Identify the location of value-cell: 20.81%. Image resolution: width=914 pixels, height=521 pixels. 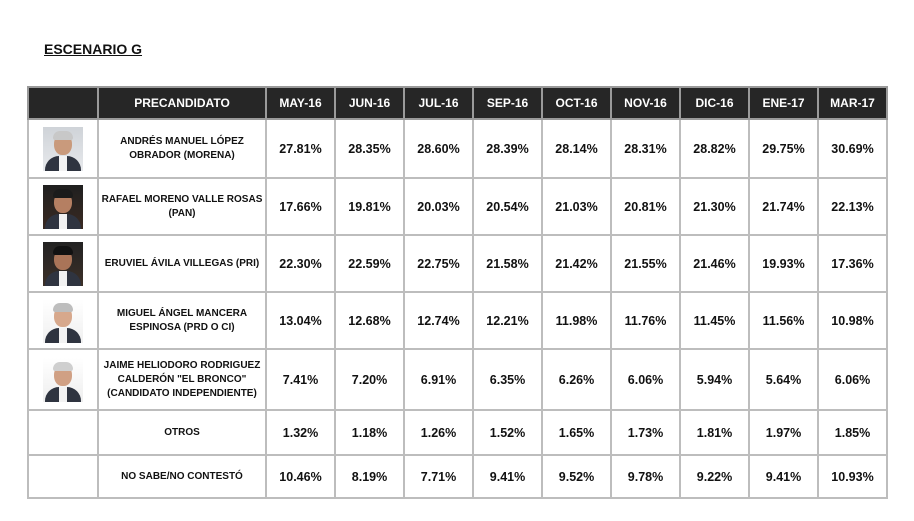
(645, 206).